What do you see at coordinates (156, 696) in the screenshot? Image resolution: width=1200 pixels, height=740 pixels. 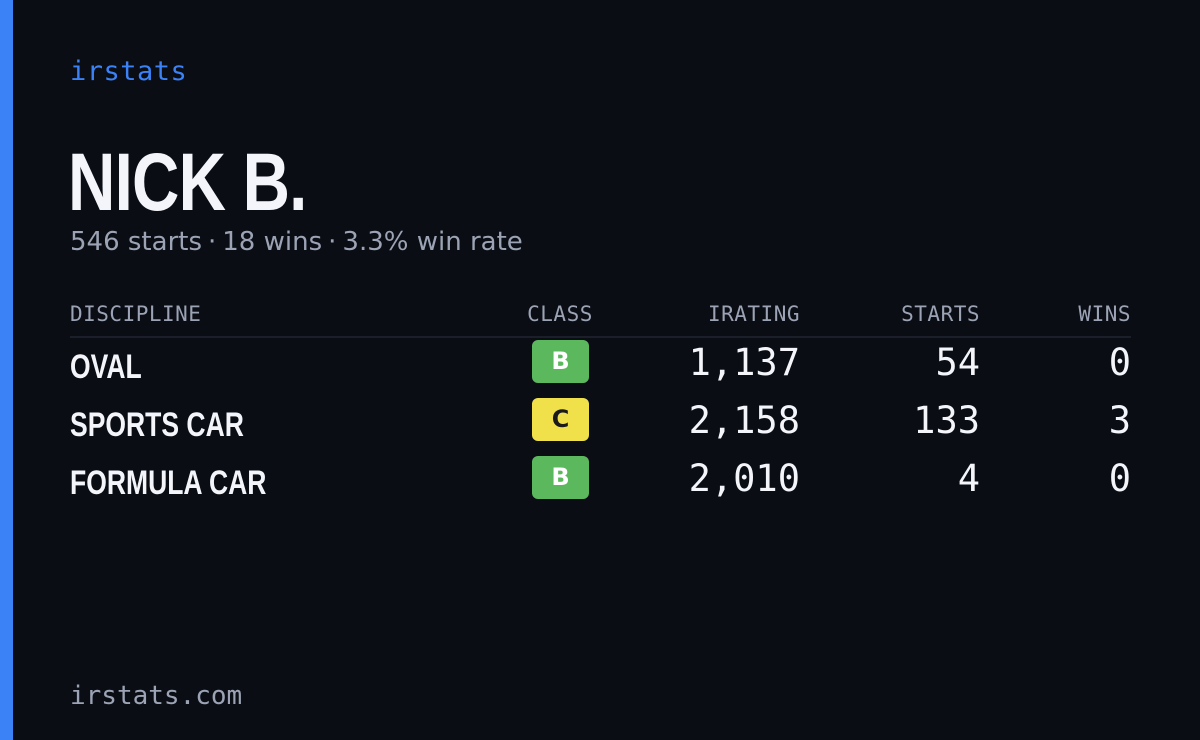 I see `footer-url: irstats.com` at bounding box center [156, 696].